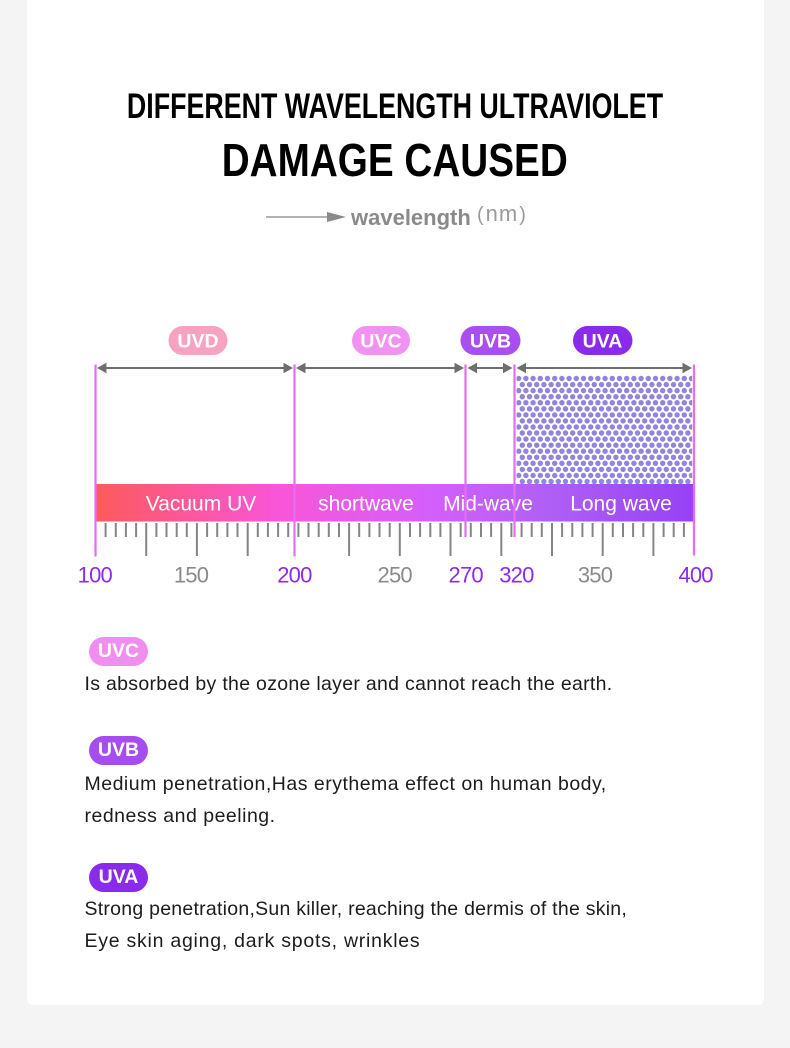  What do you see at coordinates (603, 342) in the screenshot?
I see `svg-text: UVA` at bounding box center [603, 342].